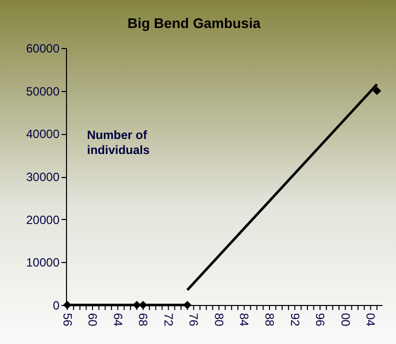  Describe the element at coordinates (43, 263) in the screenshot. I see `y-tick-label: 10000` at that location.